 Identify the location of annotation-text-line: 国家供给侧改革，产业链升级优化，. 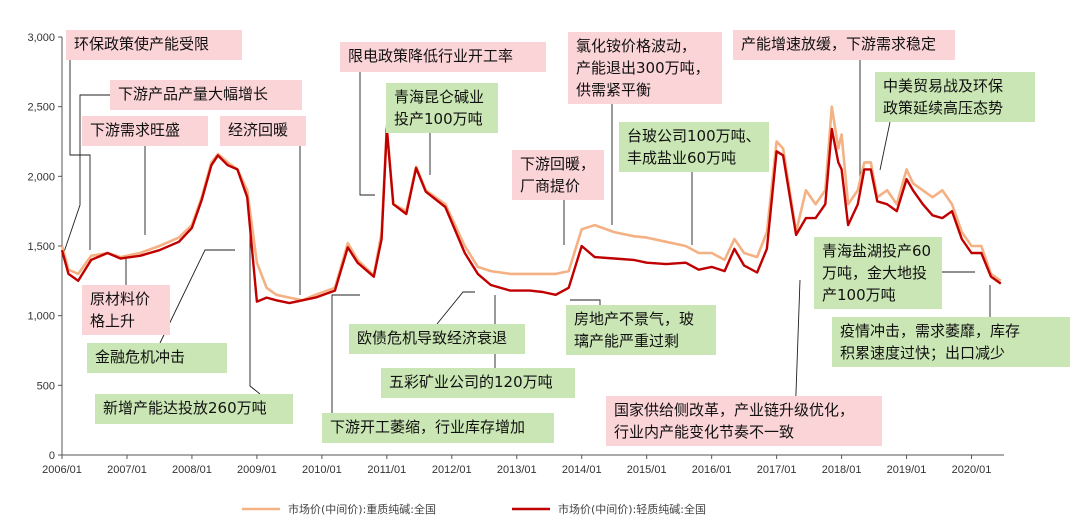
(734, 410).